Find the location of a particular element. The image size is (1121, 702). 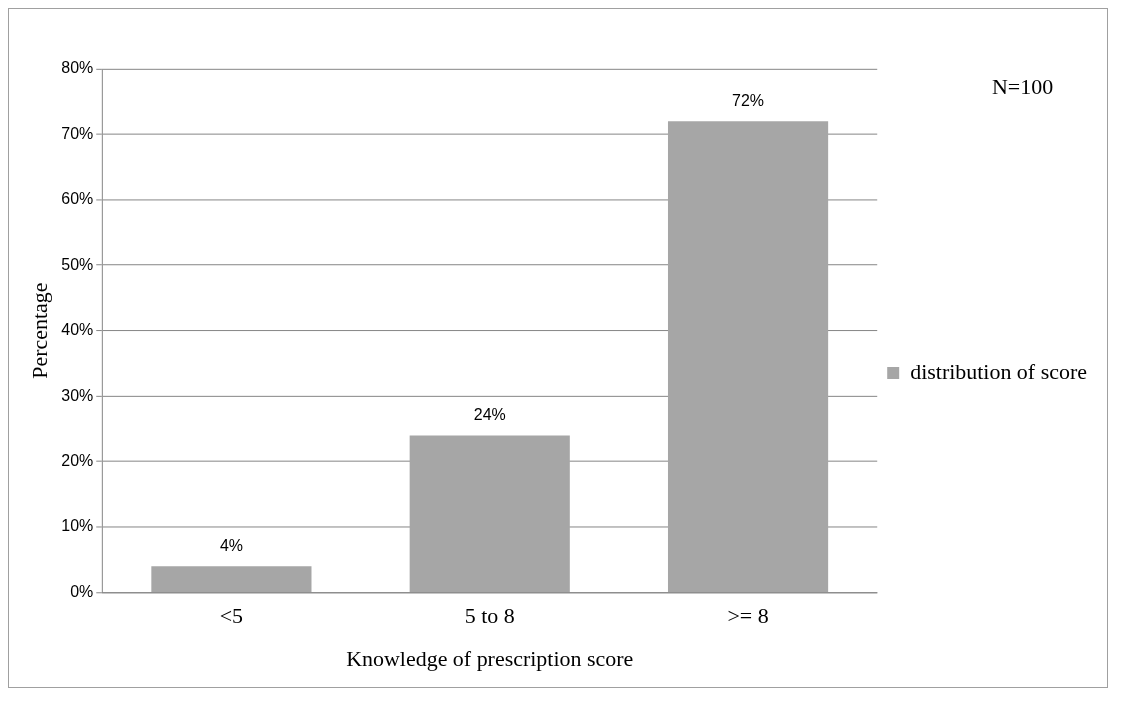

y-tick-label: 20% is located at coordinates (77, 460).